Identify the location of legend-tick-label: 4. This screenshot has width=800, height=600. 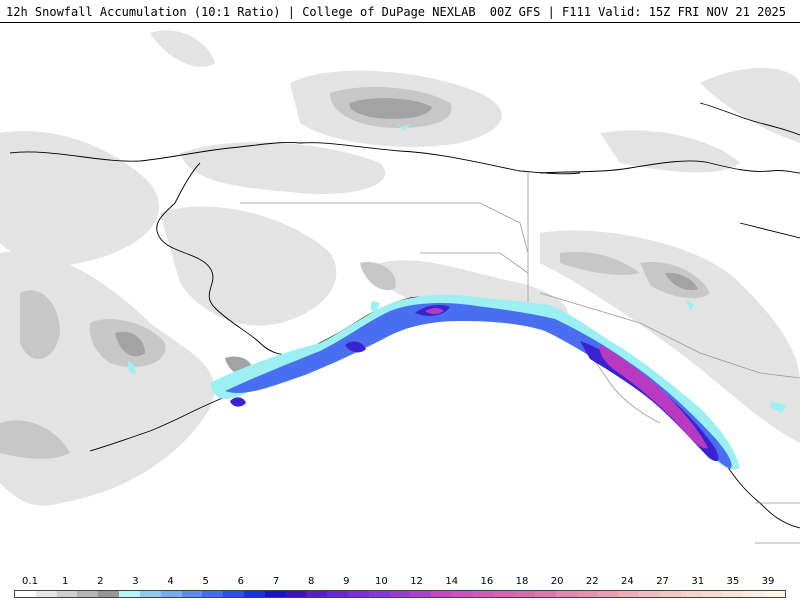
(170, 581).